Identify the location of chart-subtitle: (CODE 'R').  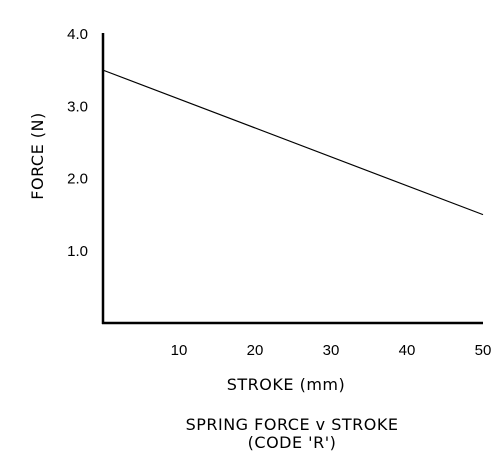
(292, 442).